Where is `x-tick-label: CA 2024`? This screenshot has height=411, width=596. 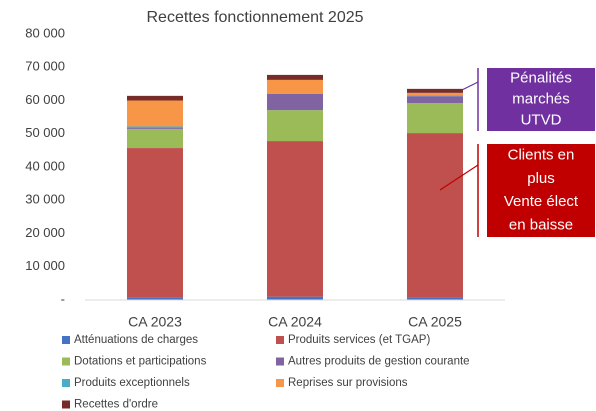 x-tick-label: CA 2024 is located at coordinates (295, 322).